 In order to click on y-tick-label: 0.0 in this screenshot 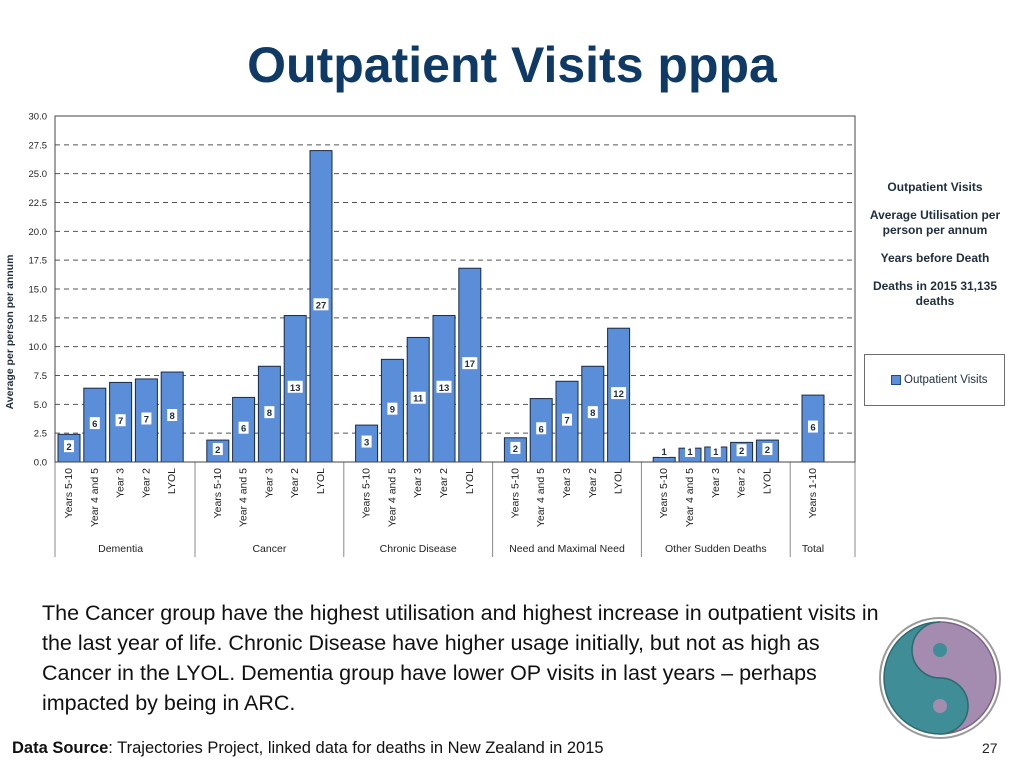, I will do `click(40, 463)`.